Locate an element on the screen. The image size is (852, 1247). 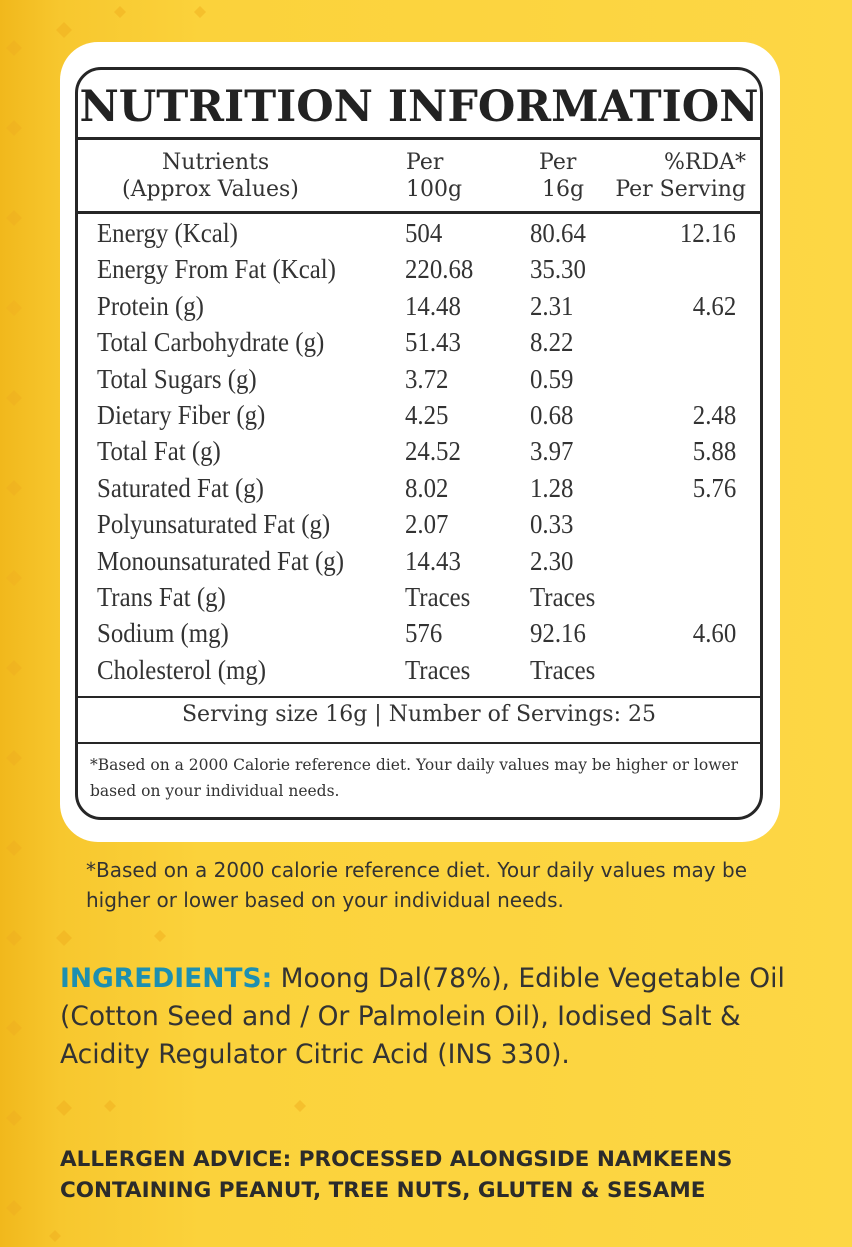
nutrient-row: Saturated Fat (g) 8.02 1.28 5.76 is located at coordinates (419, 491).